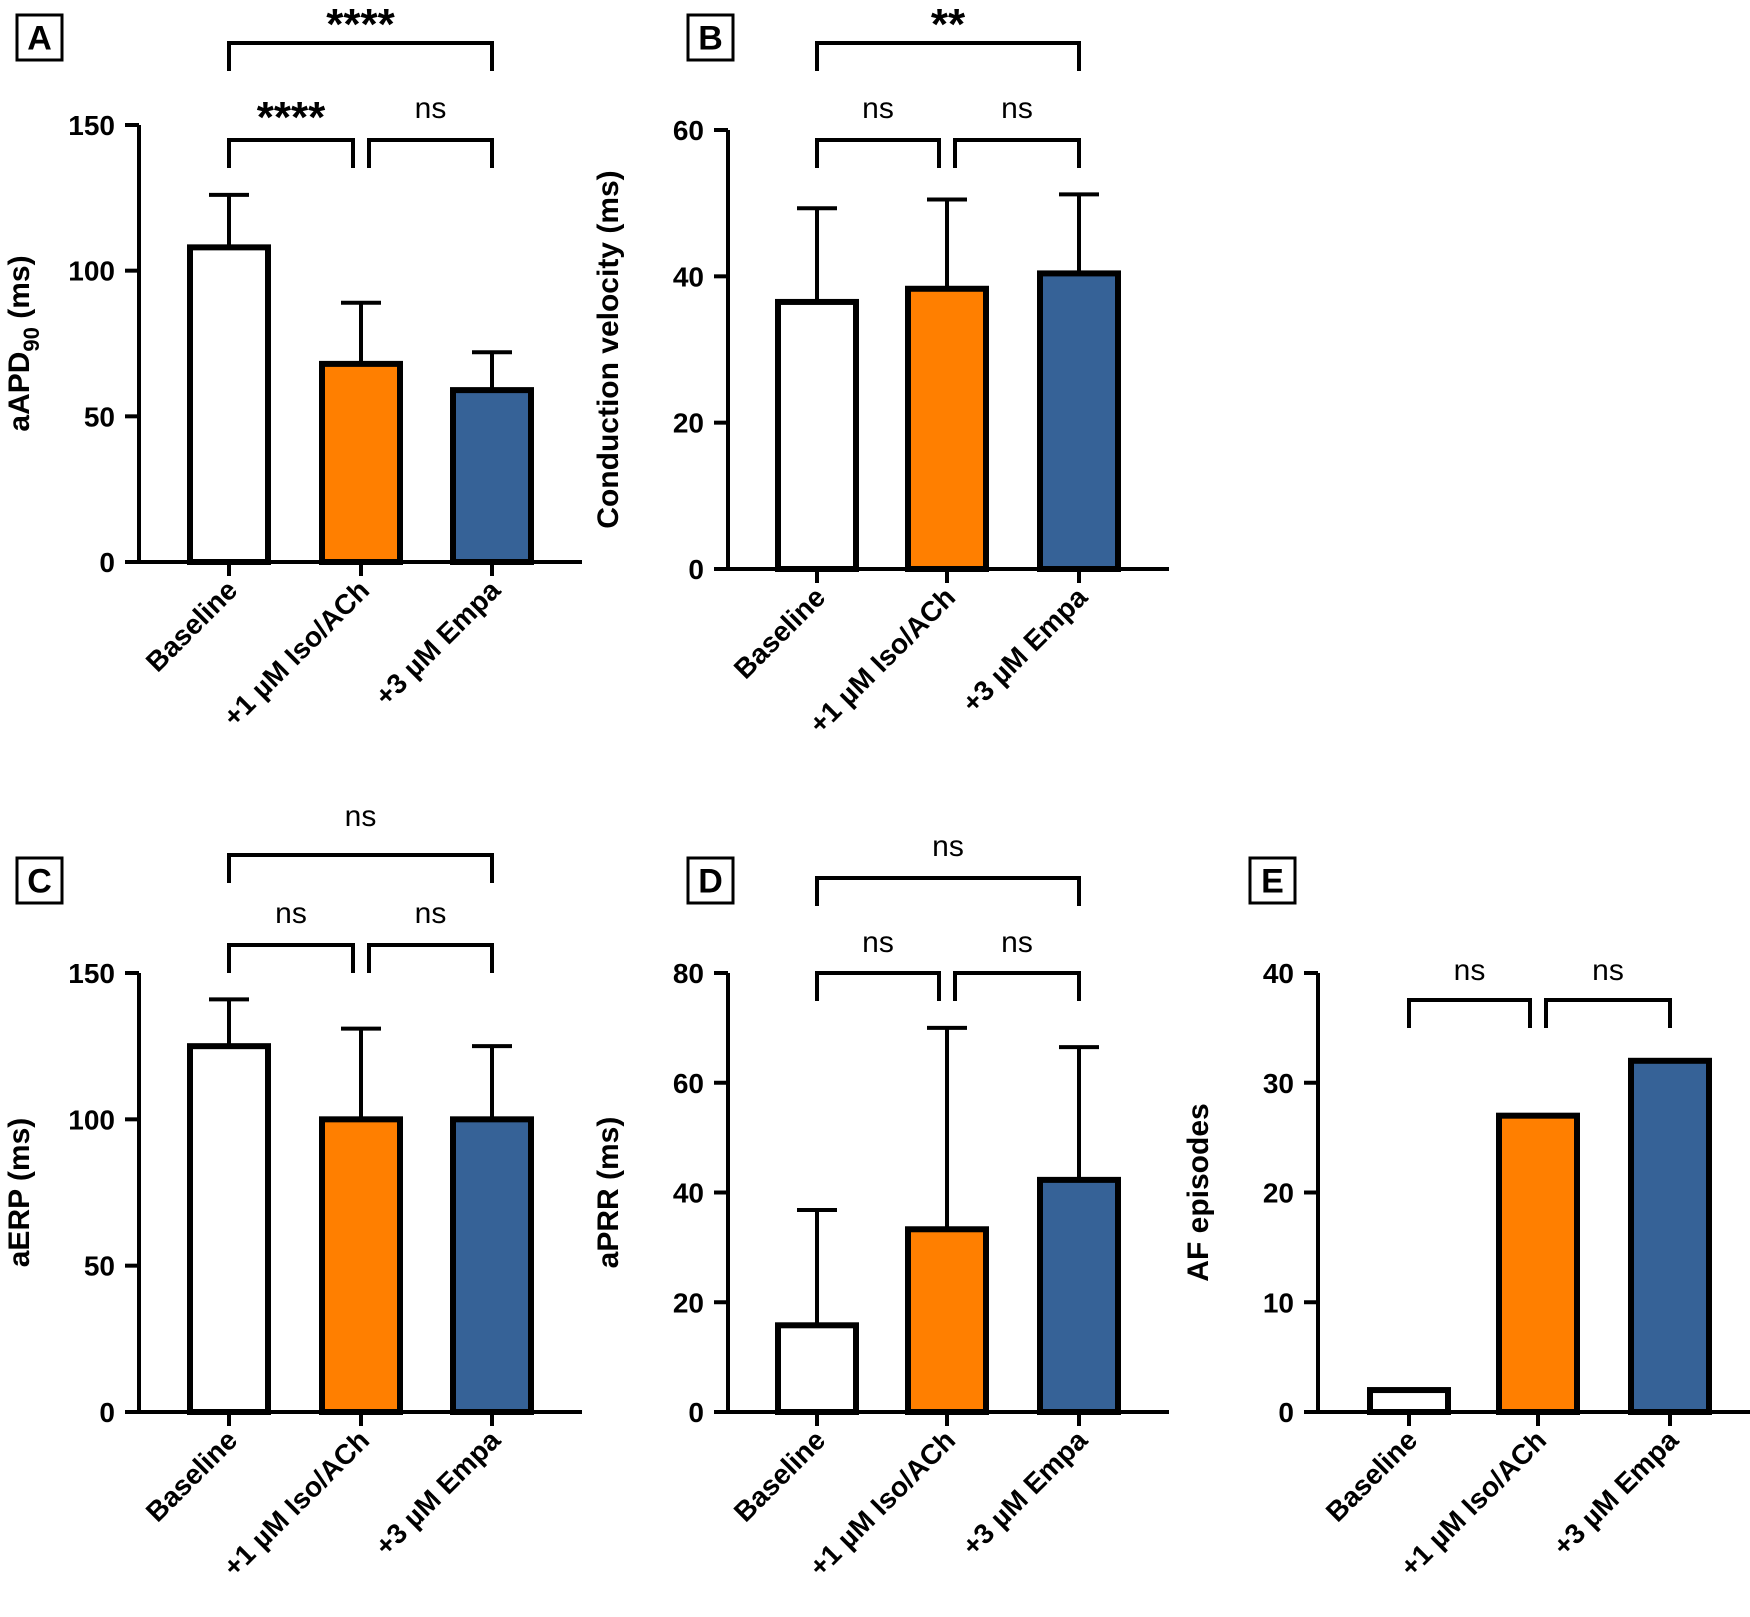 The width and height of the screenshot is (1750, 1617). I want to click on panel-e-y-label: AF episodes, so click(1198, 1192).